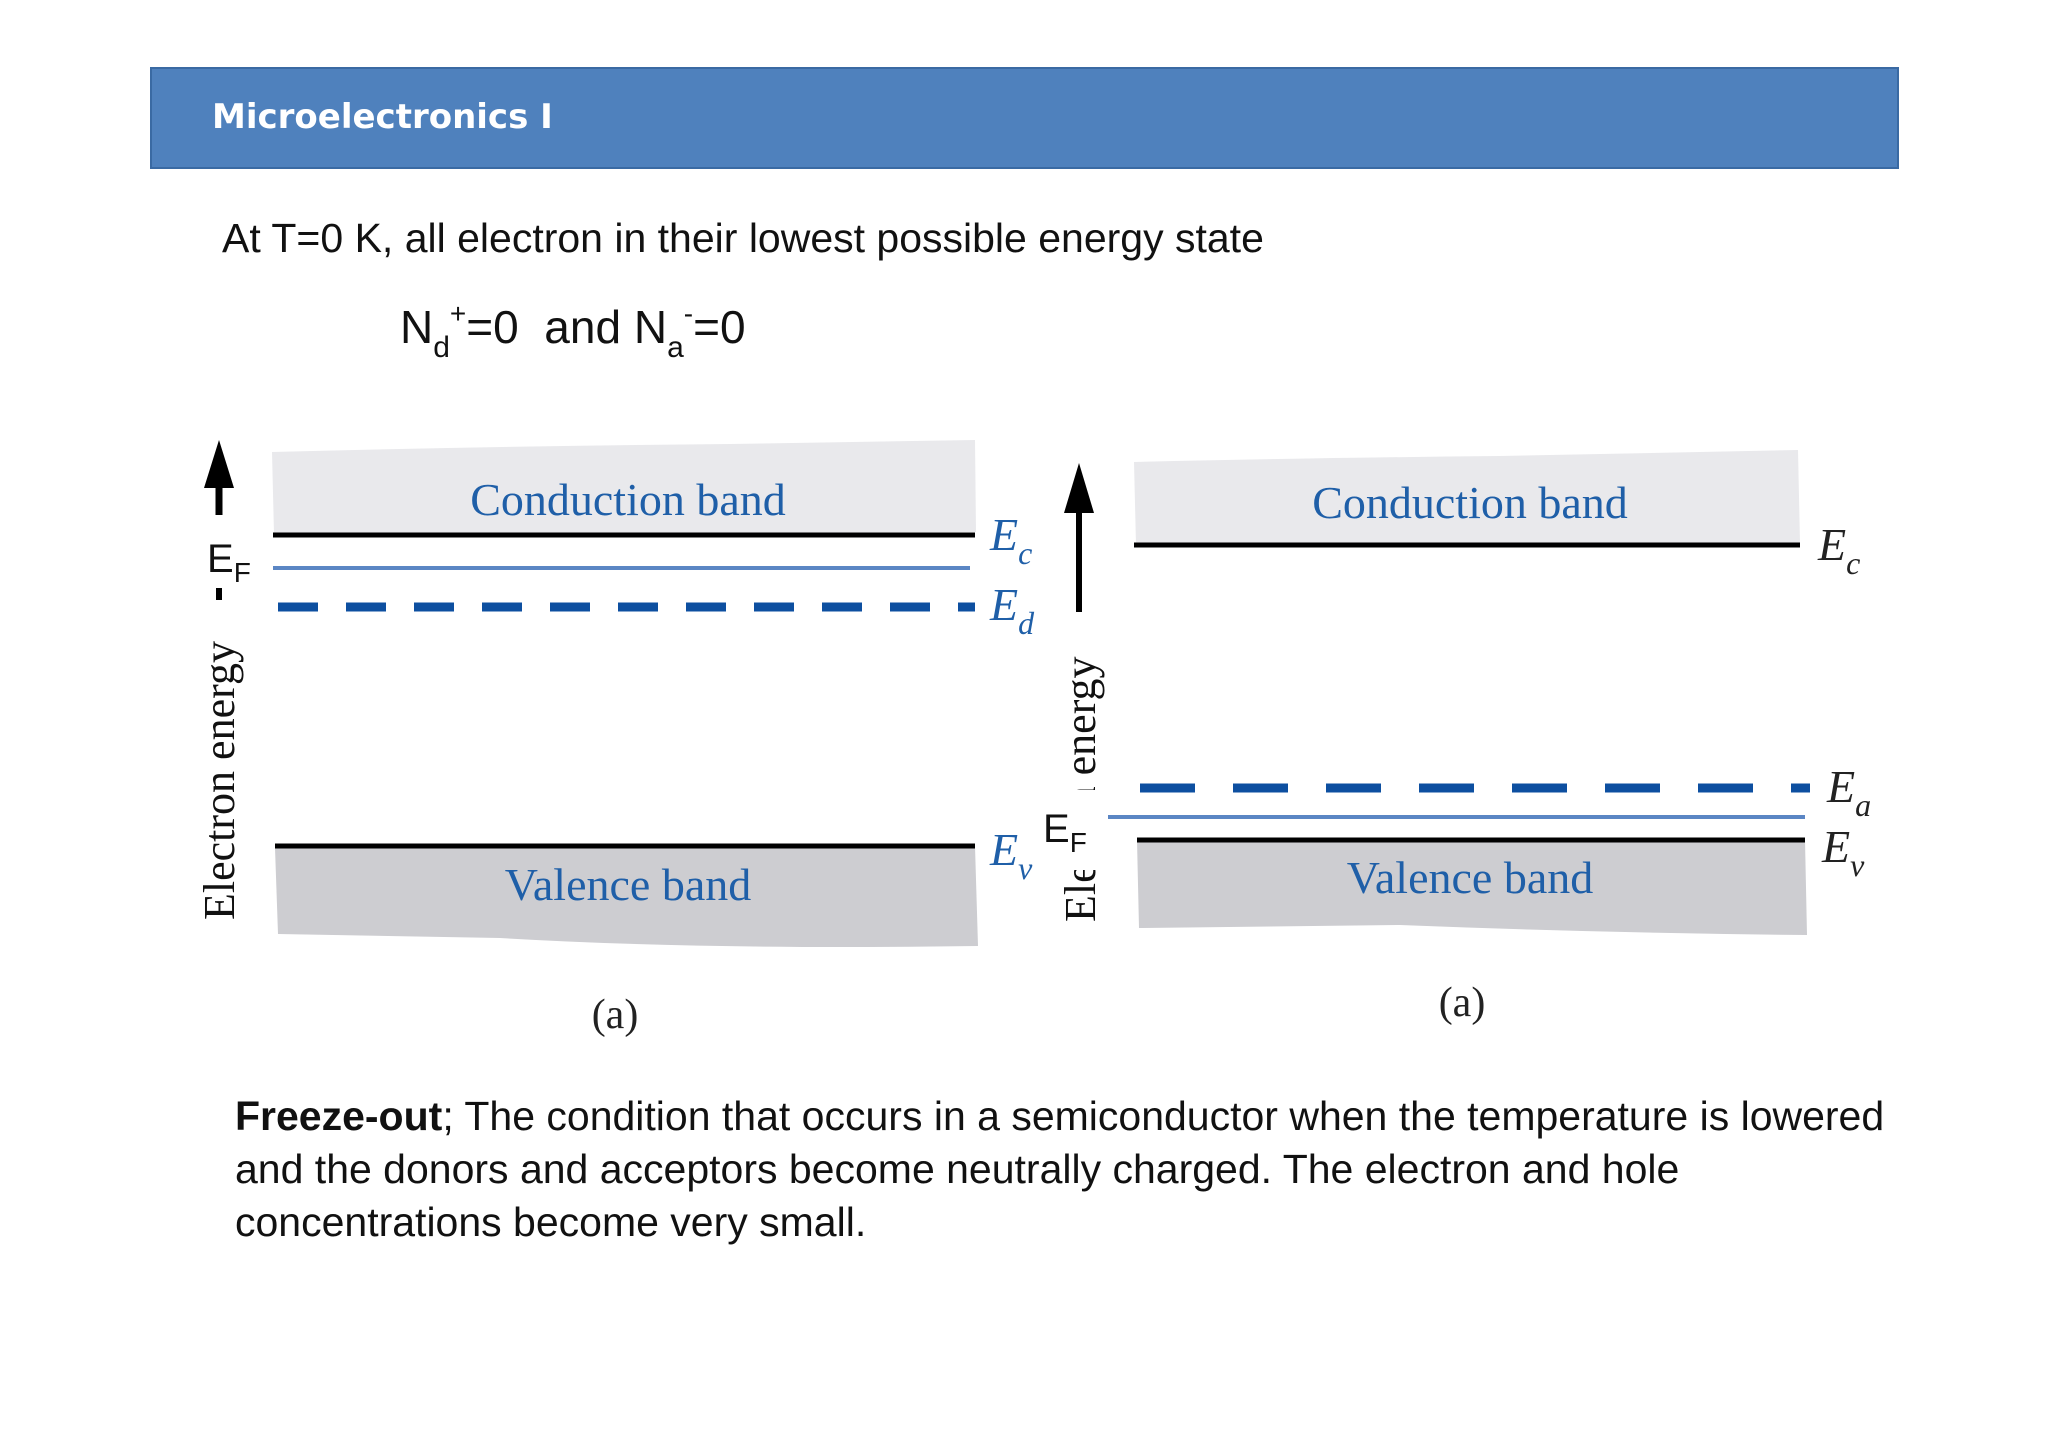 The width and height of the screenshot is (2048, 1447). I want to click on left-conduction-band-label: Conduction band, so click(628, 499).